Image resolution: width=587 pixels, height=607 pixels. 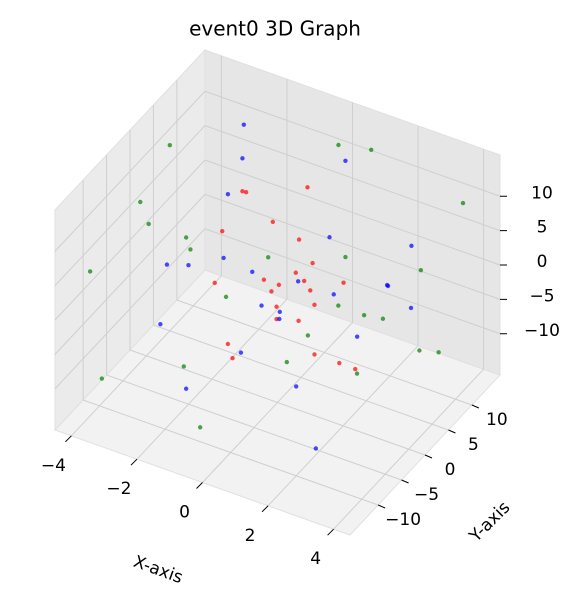 What do you see at coordinates (473, 445) in the screenshot?
I see `y-tick-label: 5` at bounding box center [473, 445].